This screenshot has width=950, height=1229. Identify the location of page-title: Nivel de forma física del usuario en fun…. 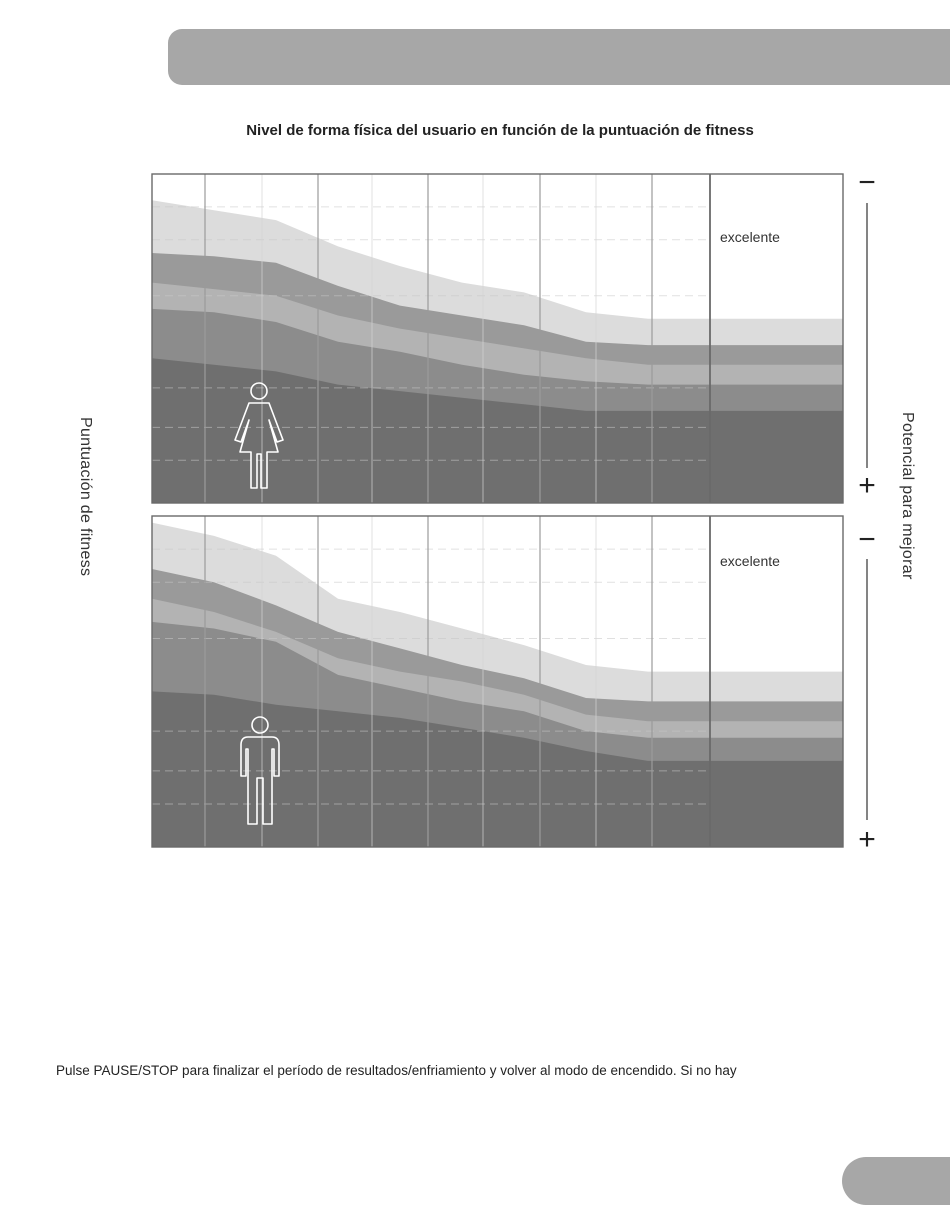
(500, 130).